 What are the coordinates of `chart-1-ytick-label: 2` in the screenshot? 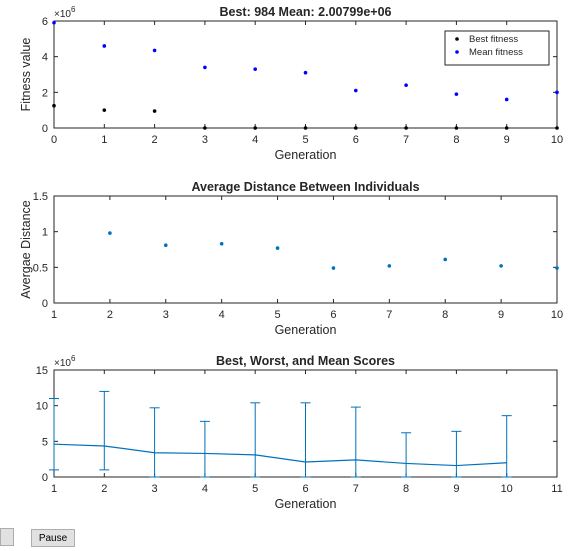 It's located at (45, 93).